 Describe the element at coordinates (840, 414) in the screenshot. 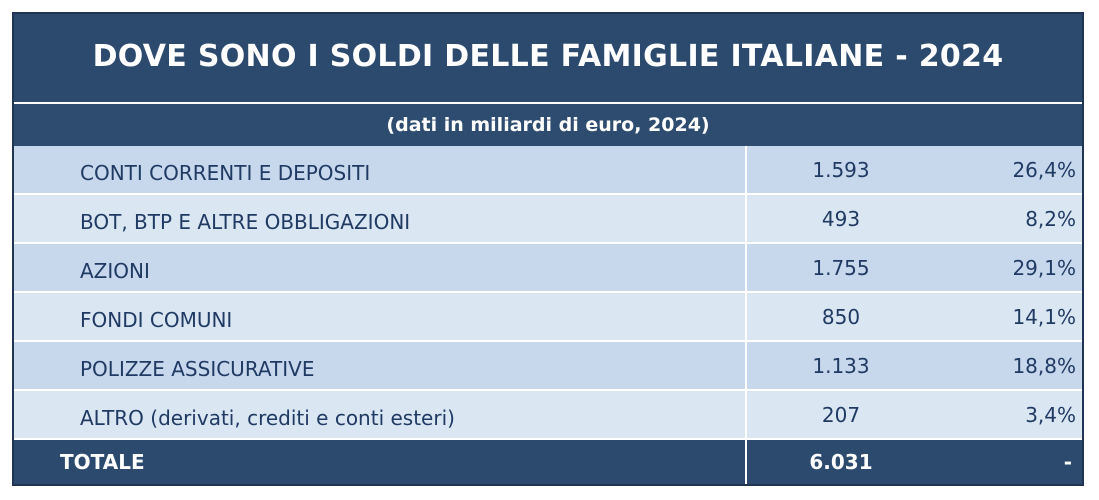

I see `row-value: 207` at that location.